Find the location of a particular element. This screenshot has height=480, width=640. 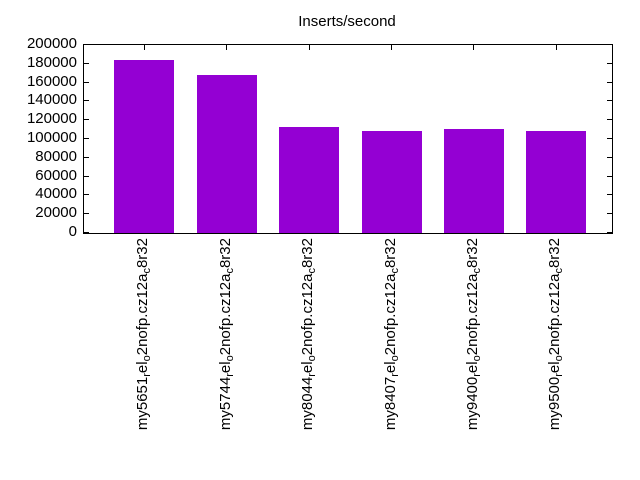

x-category-label: my9400relo2nofp.cz12ac8r32 is located at coordinates (473, 344).